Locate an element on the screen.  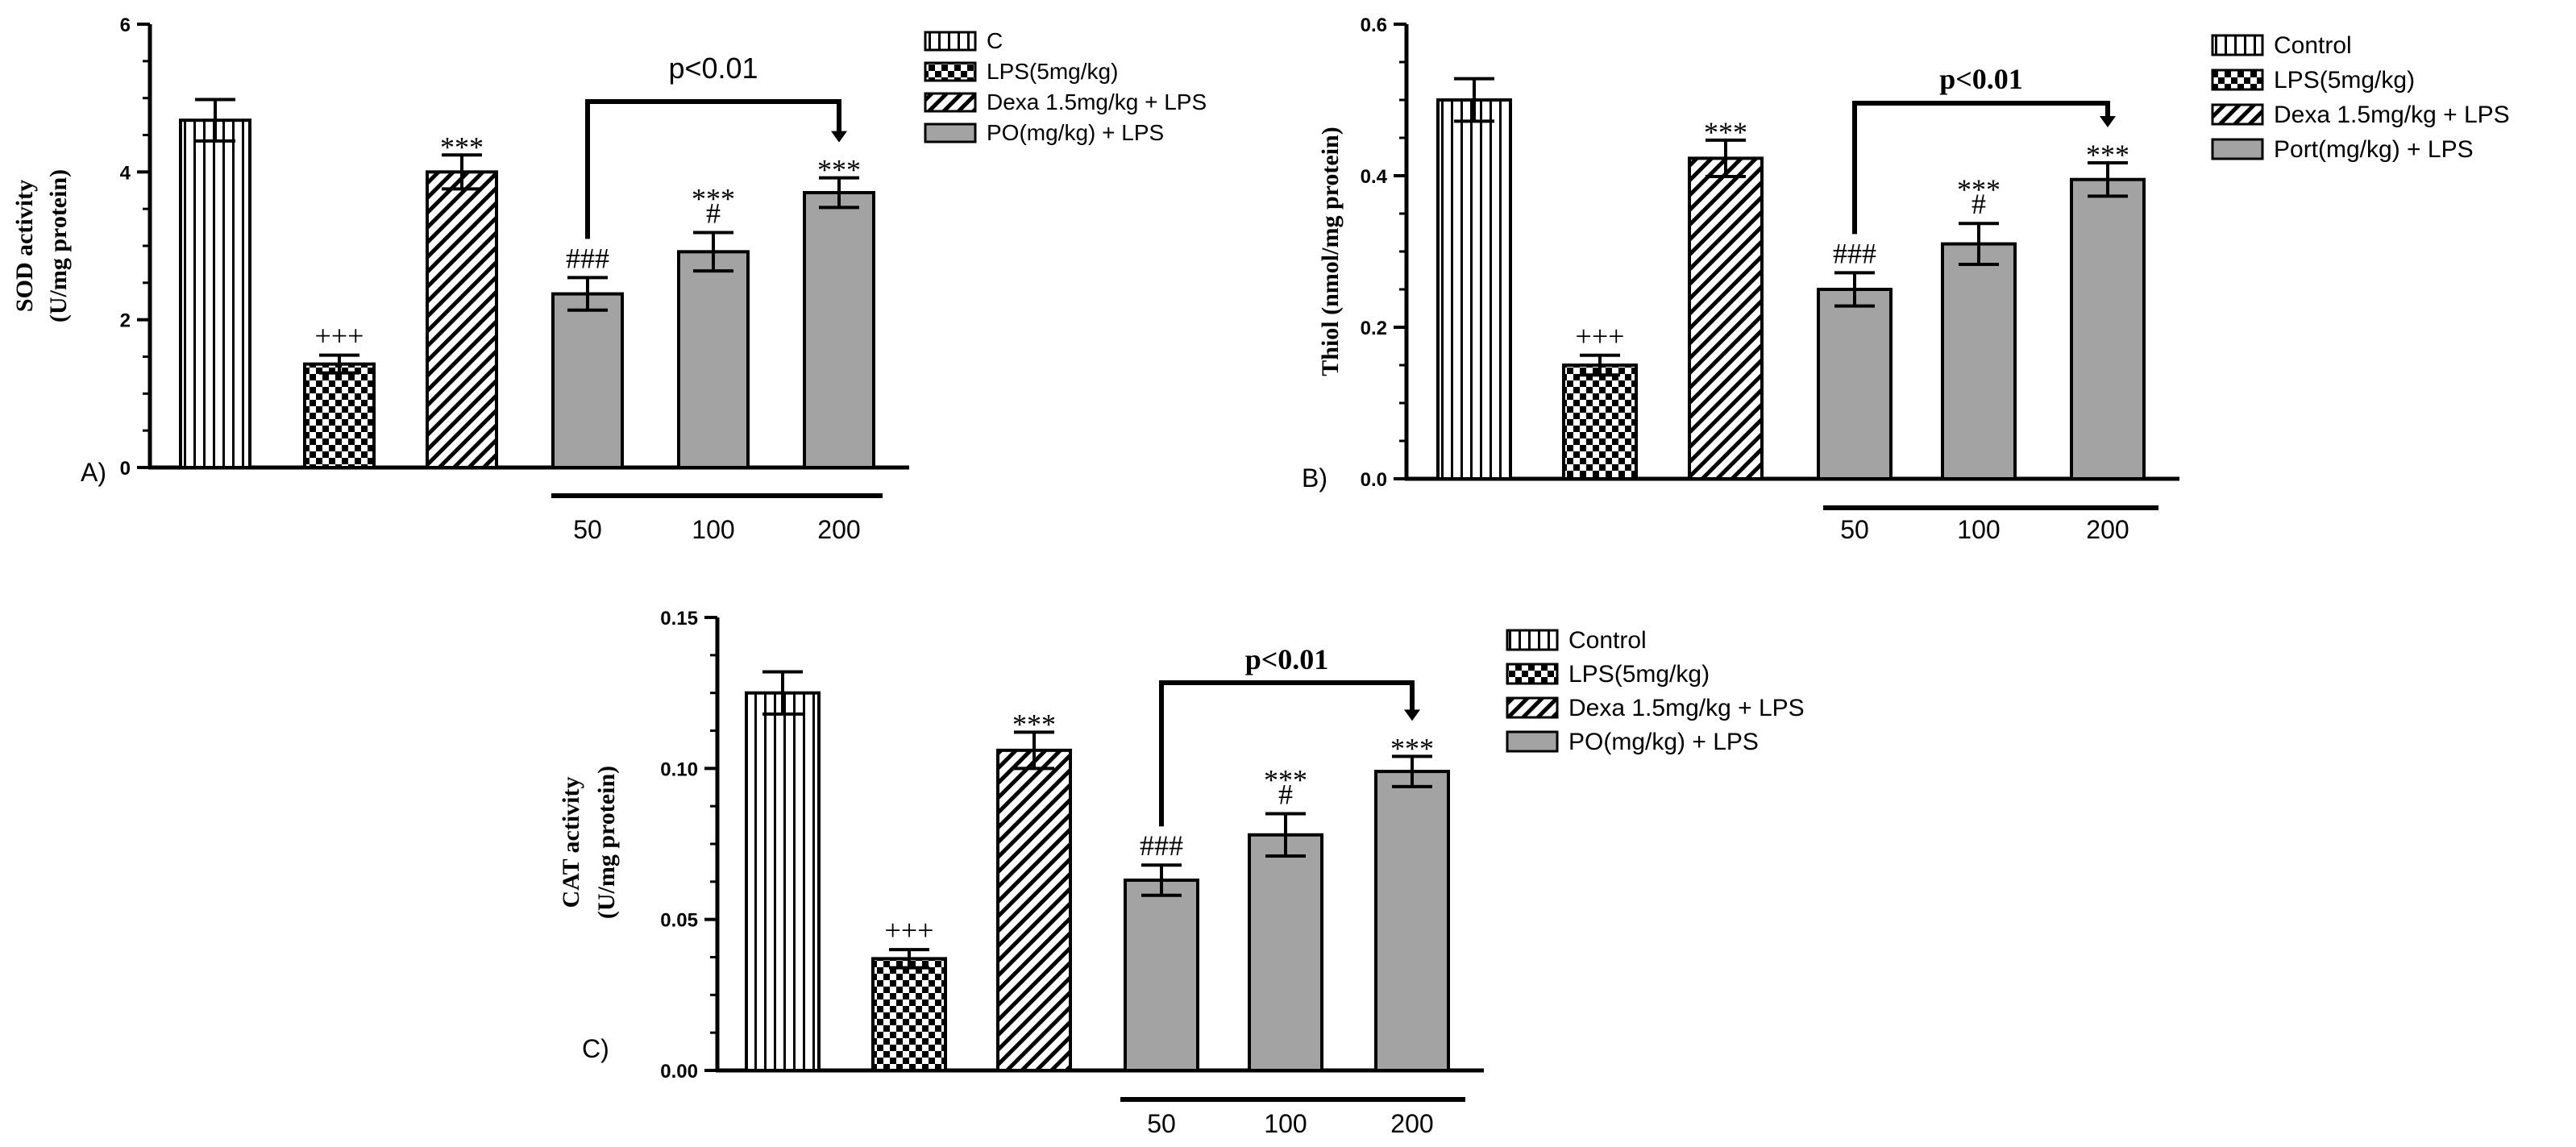
y-axis-label: CAT activity is located at coordinates (571, 842).